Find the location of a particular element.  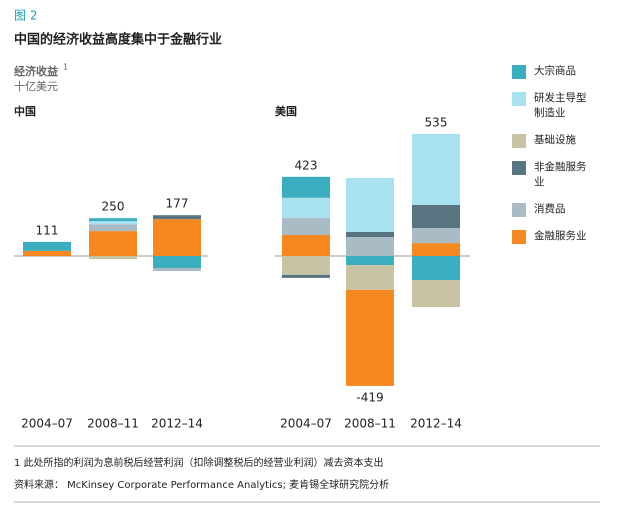

legend-label: 消费品 is located at coordinates (550, 209).